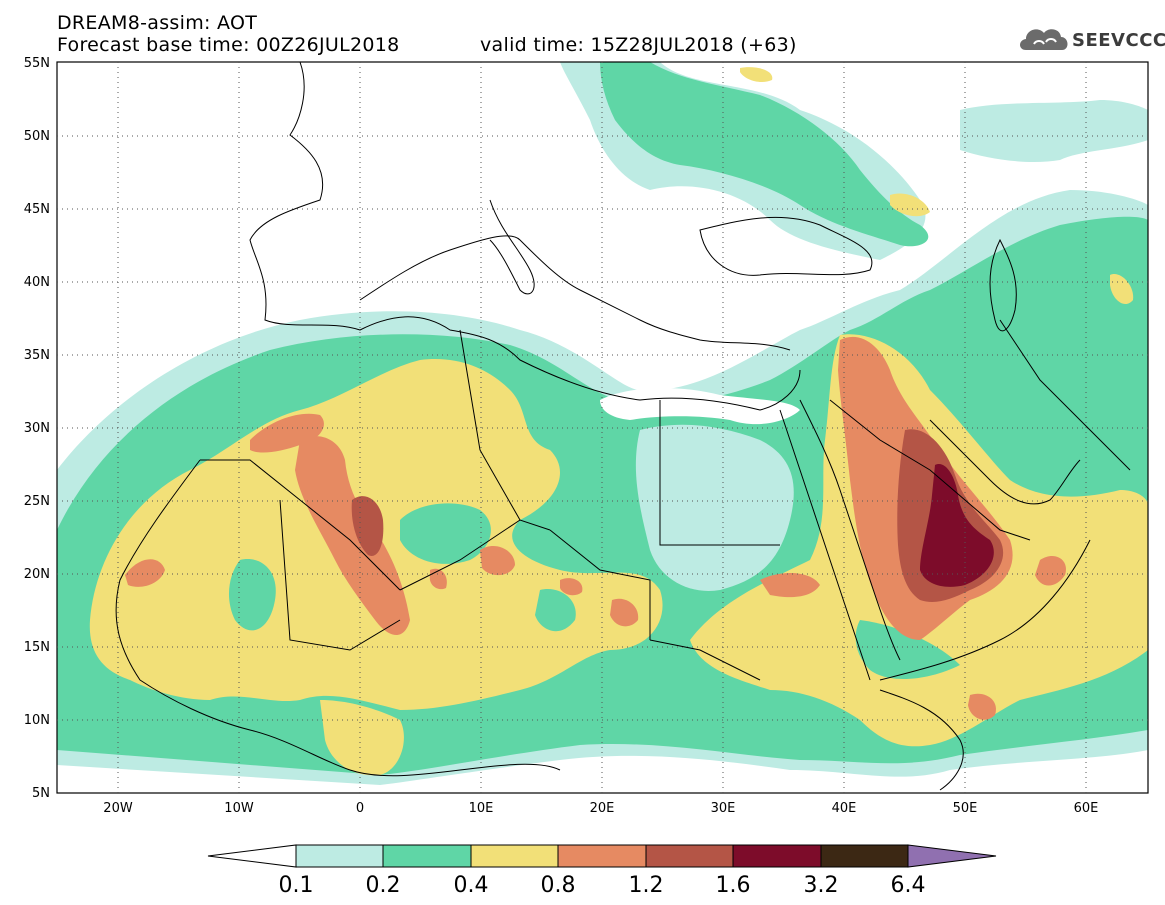 The width and height of the screenshot is (1165, 905). I want to click on forecast-base-time: Forecast base time: 00Z26JUL2018, so click(228, 45).